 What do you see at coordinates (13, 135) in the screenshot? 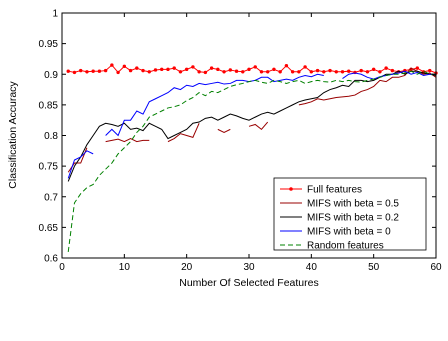
I see `y-axis-title: Classification Accuracy` at bounding box center [13, 135].